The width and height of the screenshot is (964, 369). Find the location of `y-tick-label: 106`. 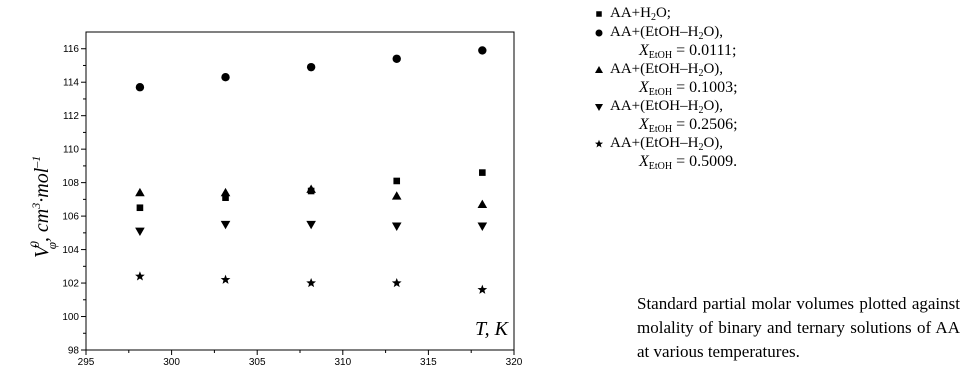

y-tick-label: 106 is located at coordinates (70, 217).